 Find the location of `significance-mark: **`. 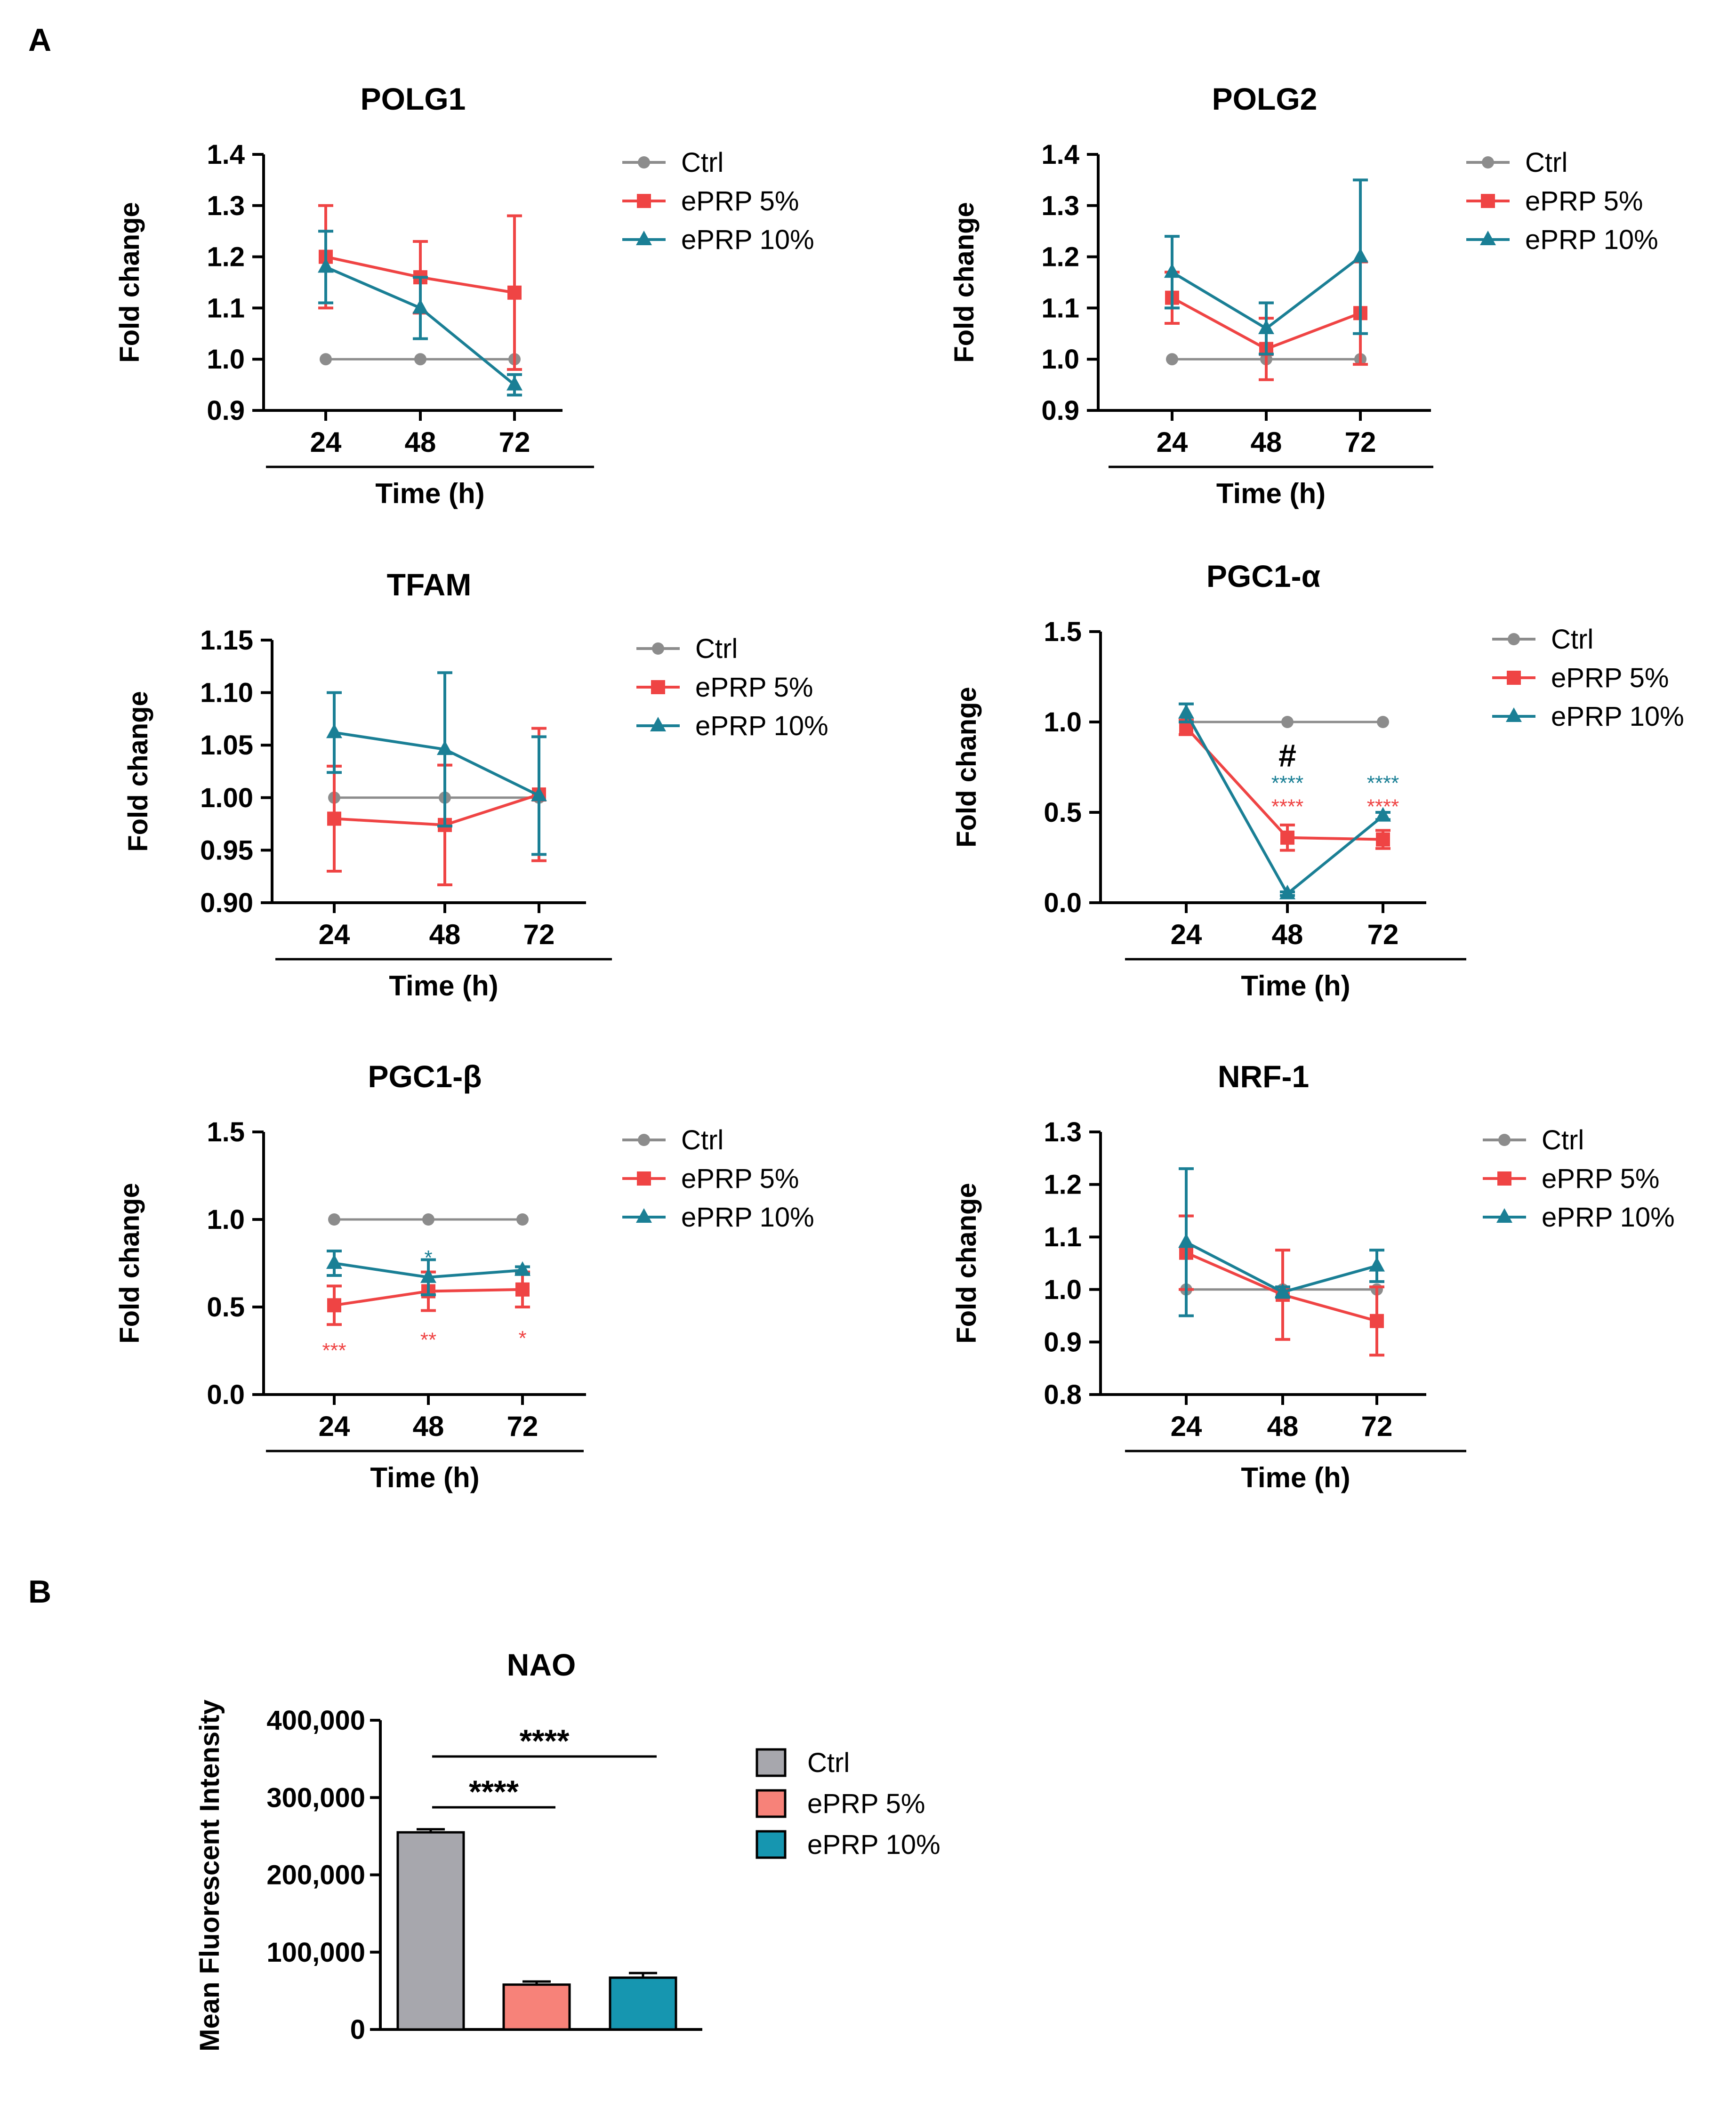

significance-mark: ** is located at coordinates (428, 1340).